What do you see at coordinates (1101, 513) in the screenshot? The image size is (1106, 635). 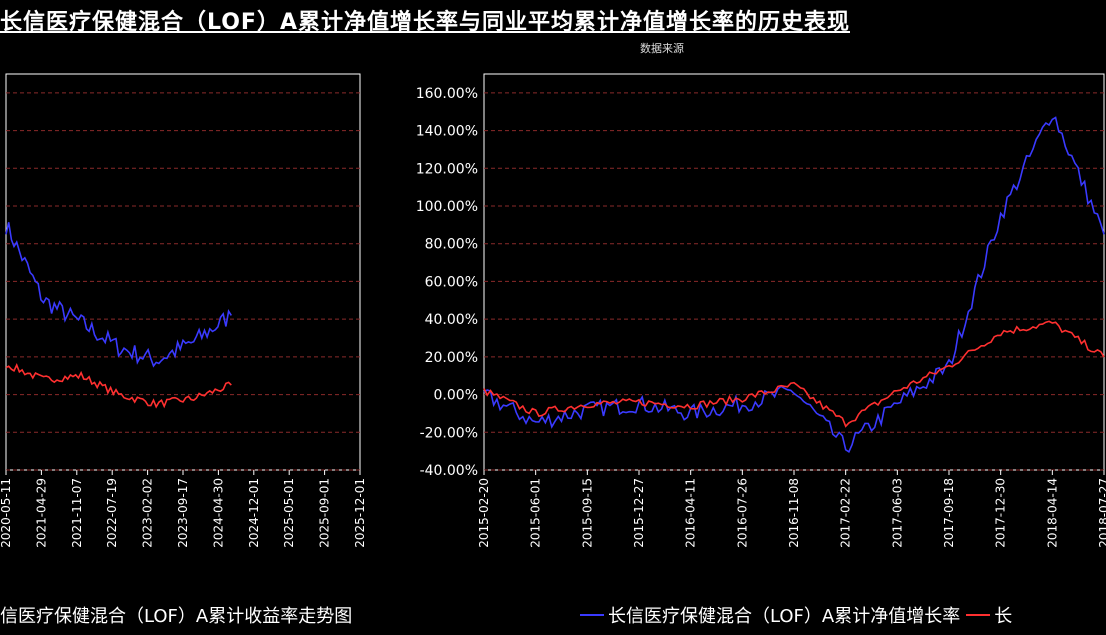 I see `x-tick-label: 2018-07-27` at bounding box center [1101, 513].